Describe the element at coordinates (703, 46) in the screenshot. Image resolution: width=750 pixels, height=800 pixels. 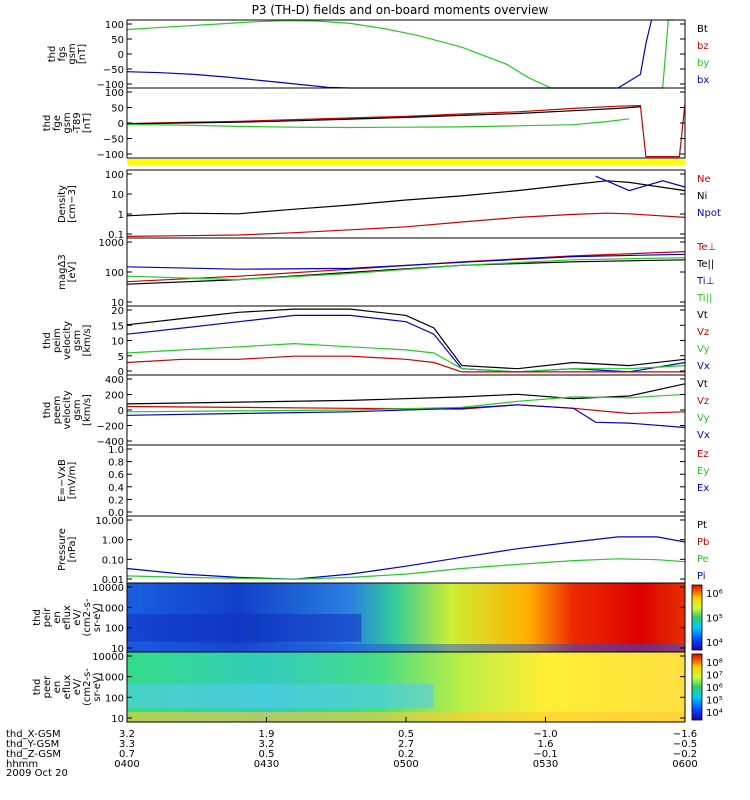
I see `fgs-legend-1: bz` at that location.